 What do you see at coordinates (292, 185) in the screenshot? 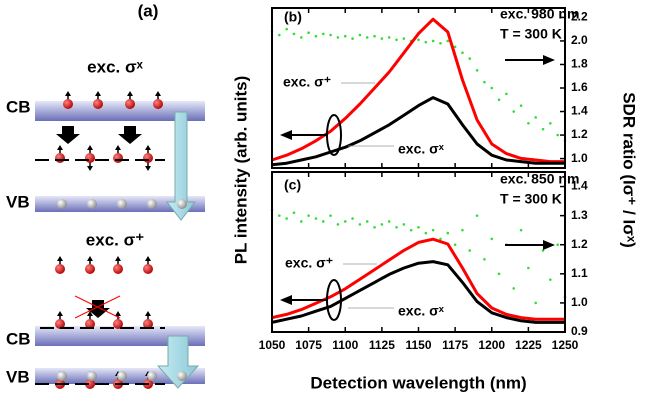
I see `annotation: (c)` at bounding box center [292, 185].